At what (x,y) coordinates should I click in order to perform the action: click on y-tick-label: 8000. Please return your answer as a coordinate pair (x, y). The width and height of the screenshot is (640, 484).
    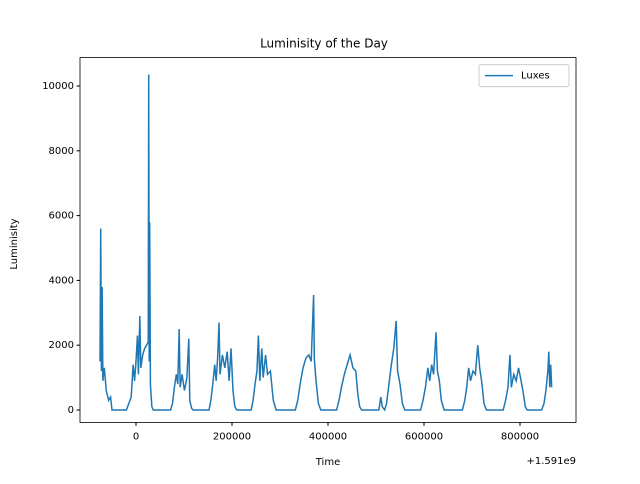
    Looking at the image, I should click on (61, 151).